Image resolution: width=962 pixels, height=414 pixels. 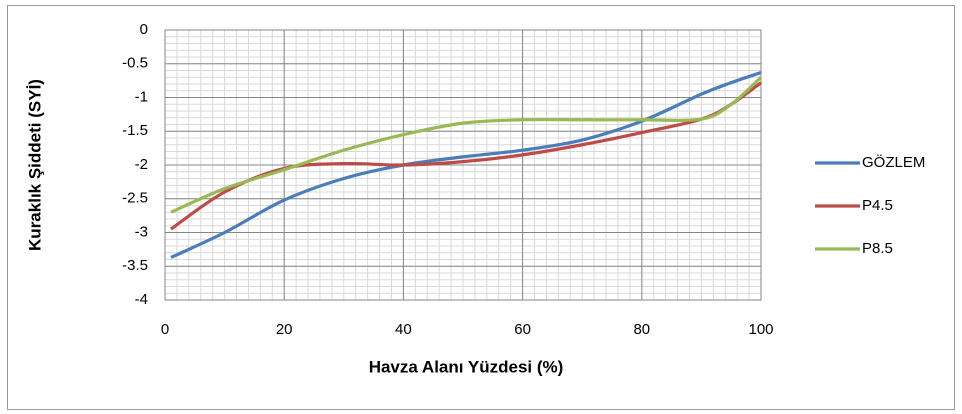 What do you see at coordinates (877, 205) in the screenshot?
I see `legend-label: P4.5` at bounding box center [877, 205].